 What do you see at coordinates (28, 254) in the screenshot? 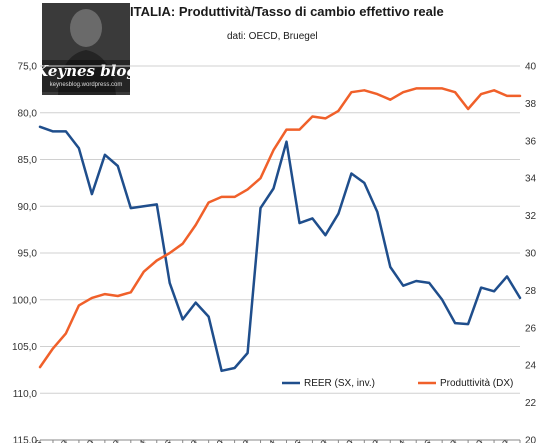
I see `left-tick-label: 95,0` at bounding box center [28, 254].